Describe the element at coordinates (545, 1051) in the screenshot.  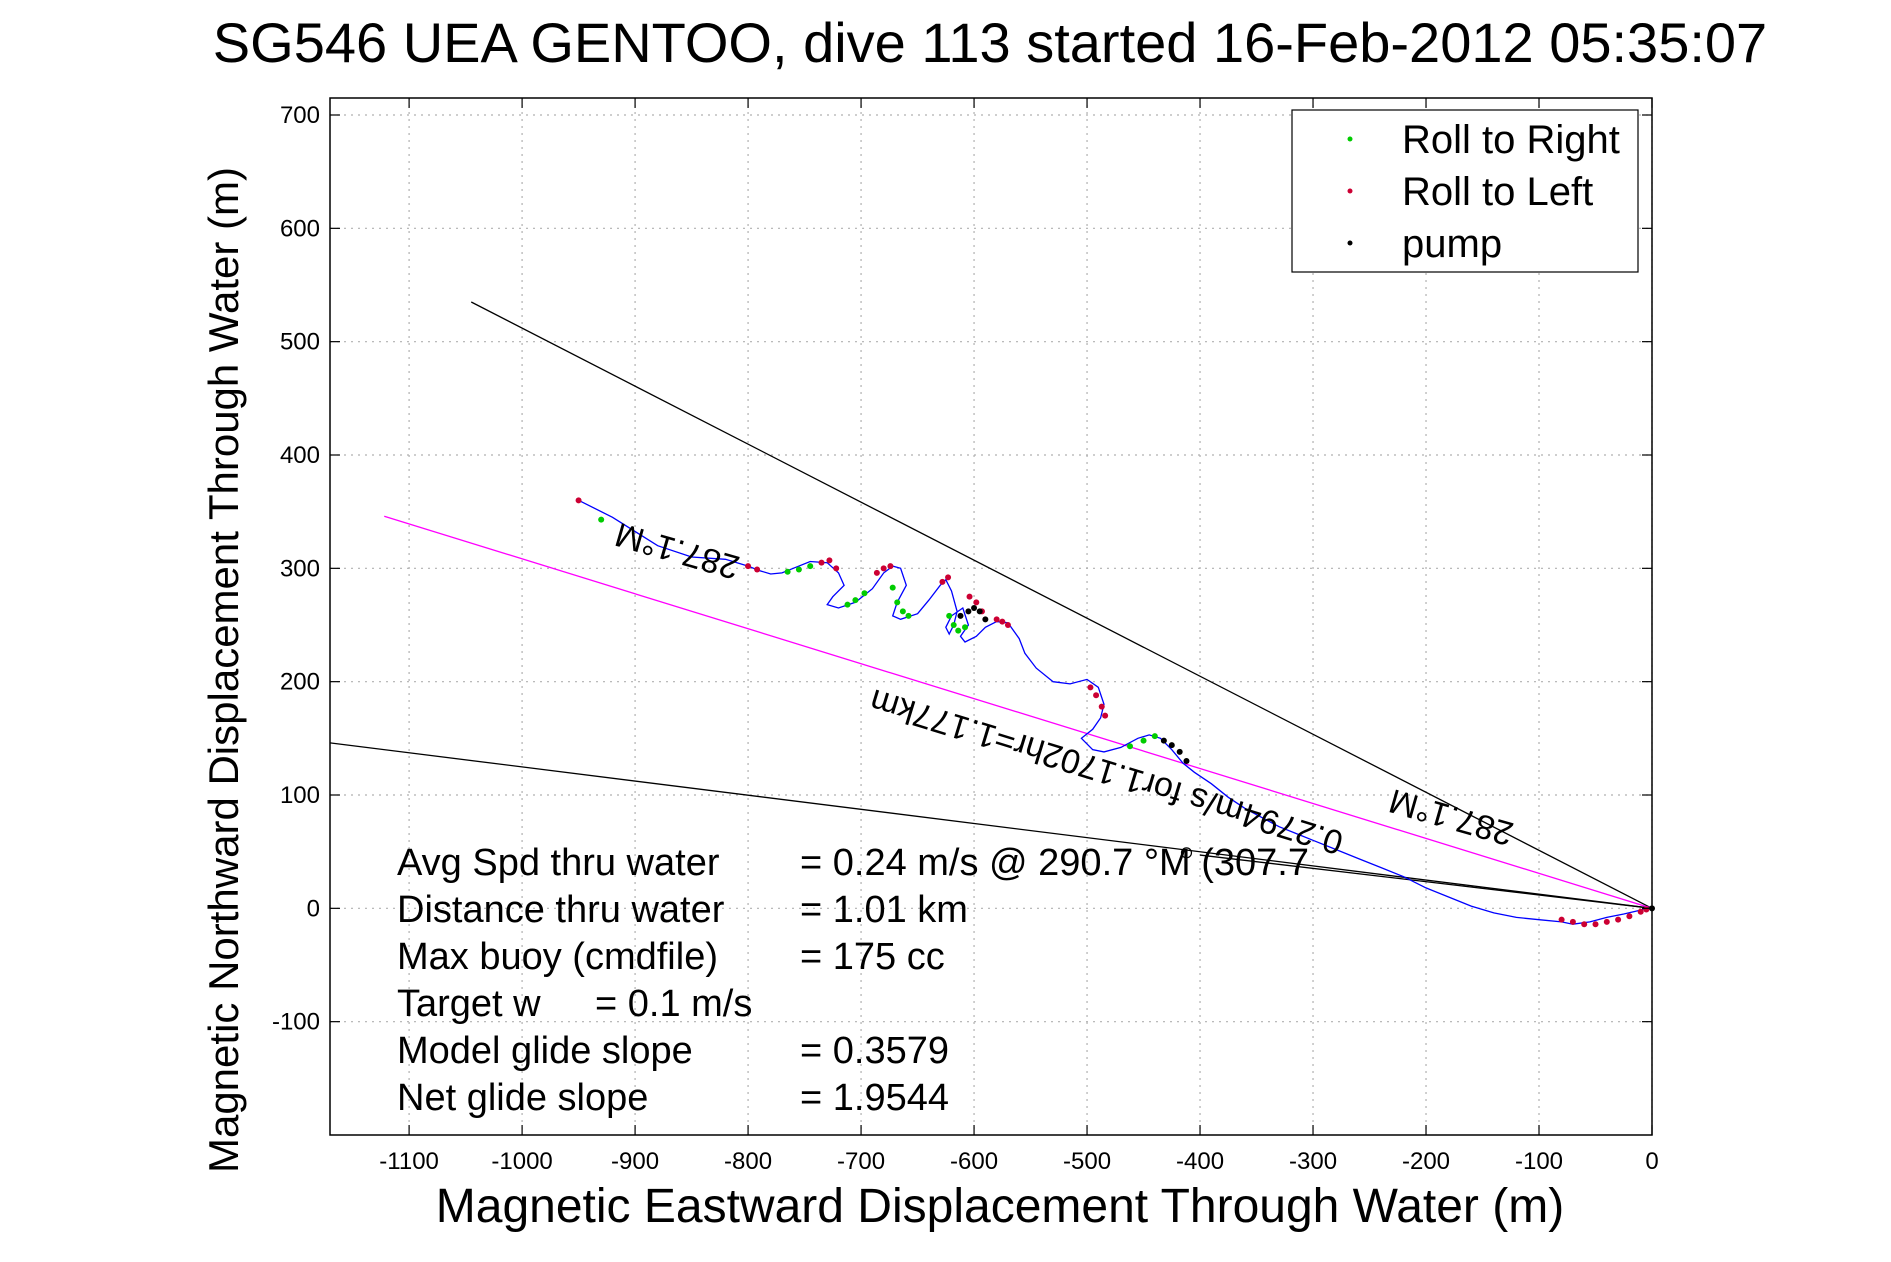
I see `stat-label: Model glide slope` at that location.